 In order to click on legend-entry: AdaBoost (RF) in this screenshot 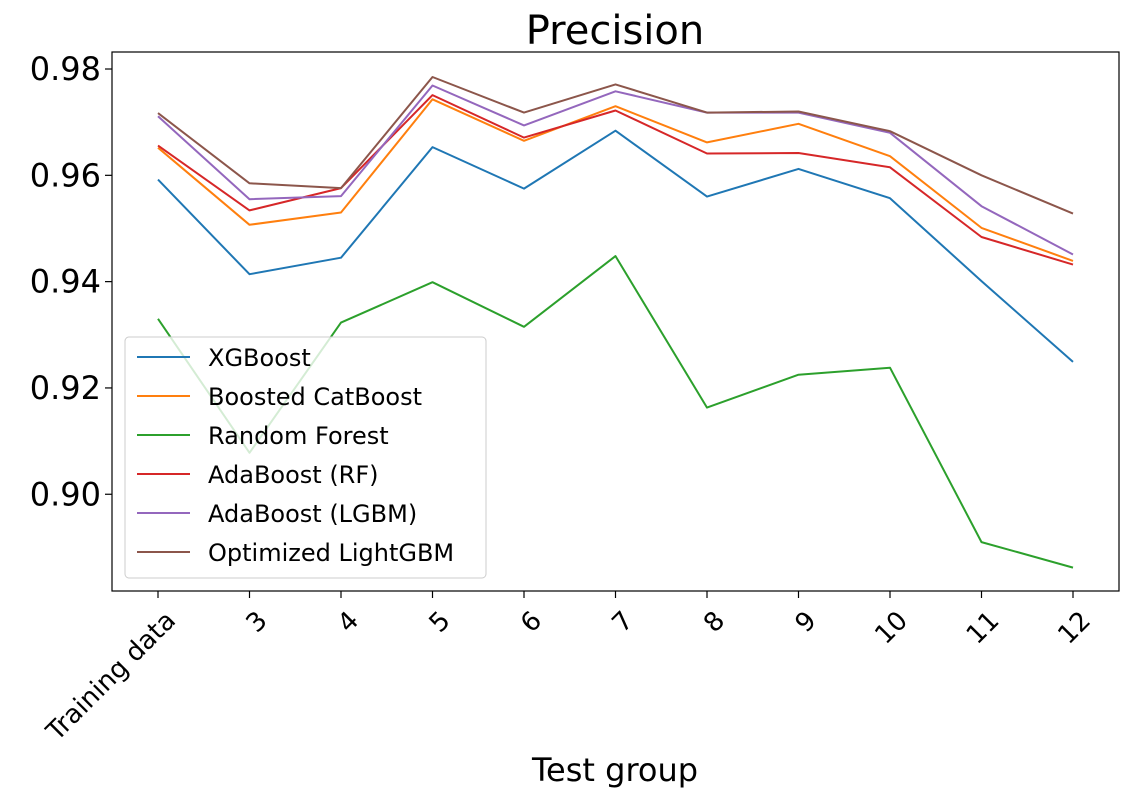, I will do `click(258, 475)`.